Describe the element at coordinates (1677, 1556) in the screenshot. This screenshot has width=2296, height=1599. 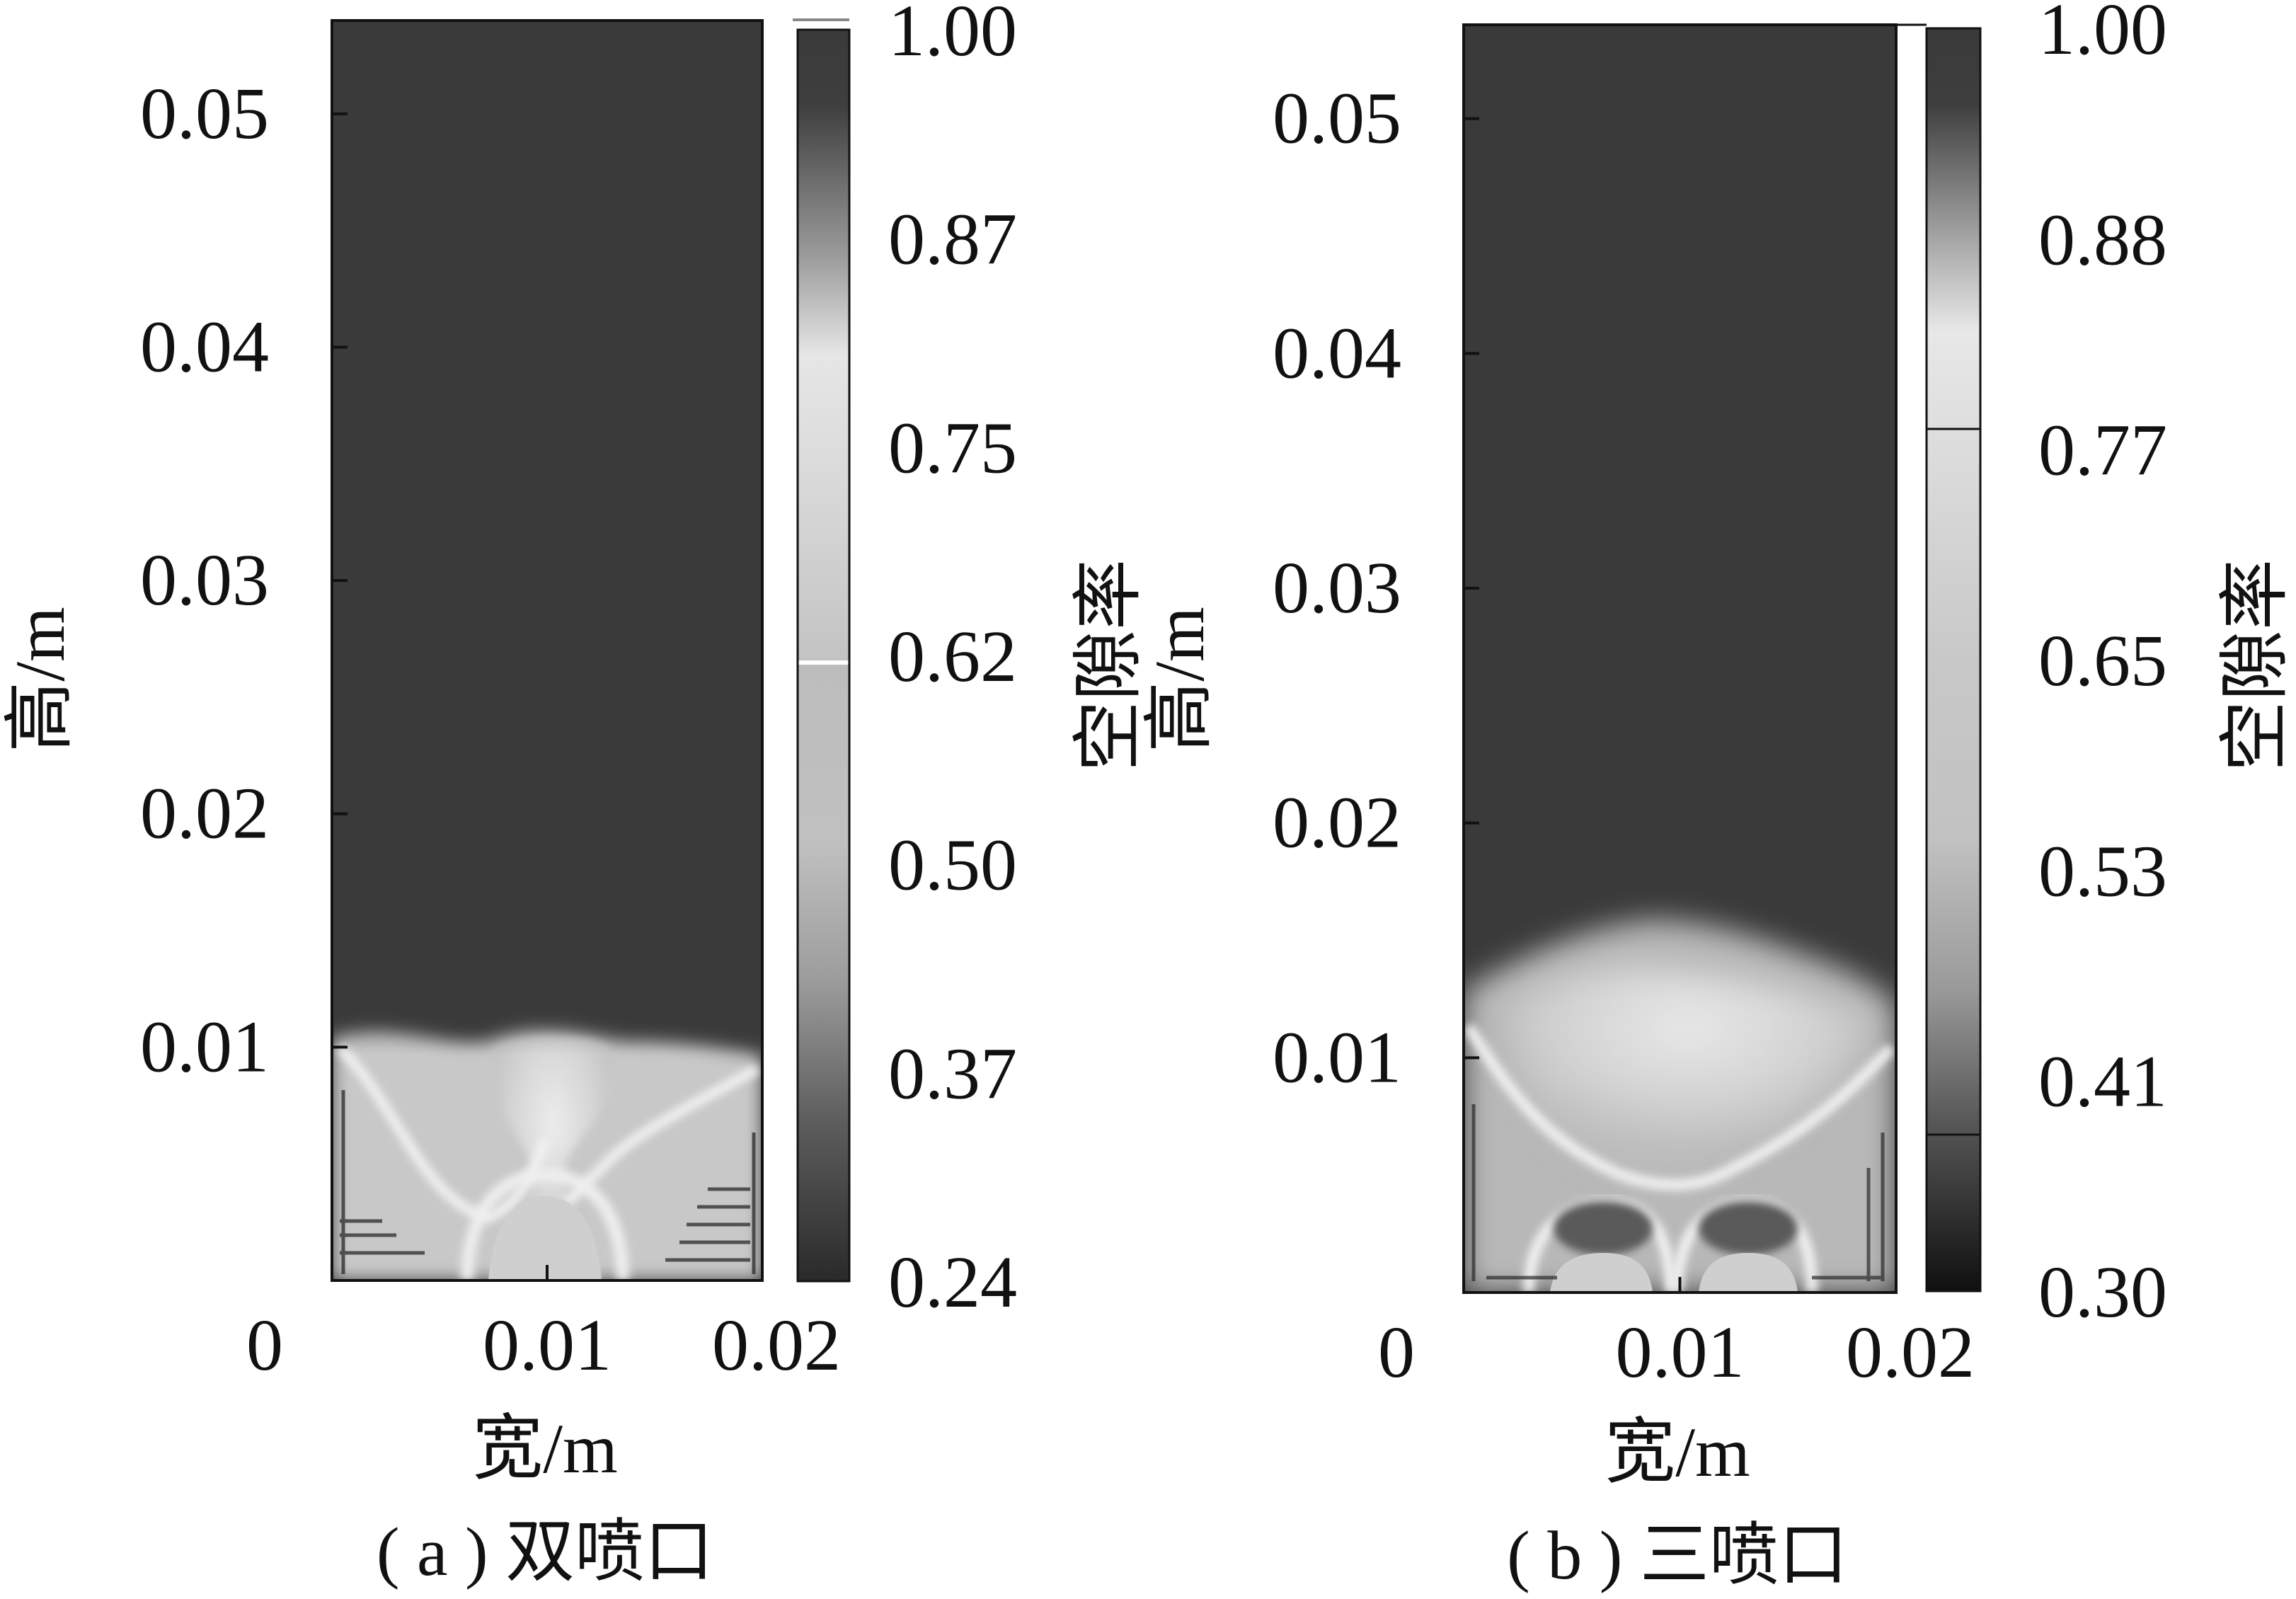
I see `caption-b: ( b ) 三喷口` at that location.